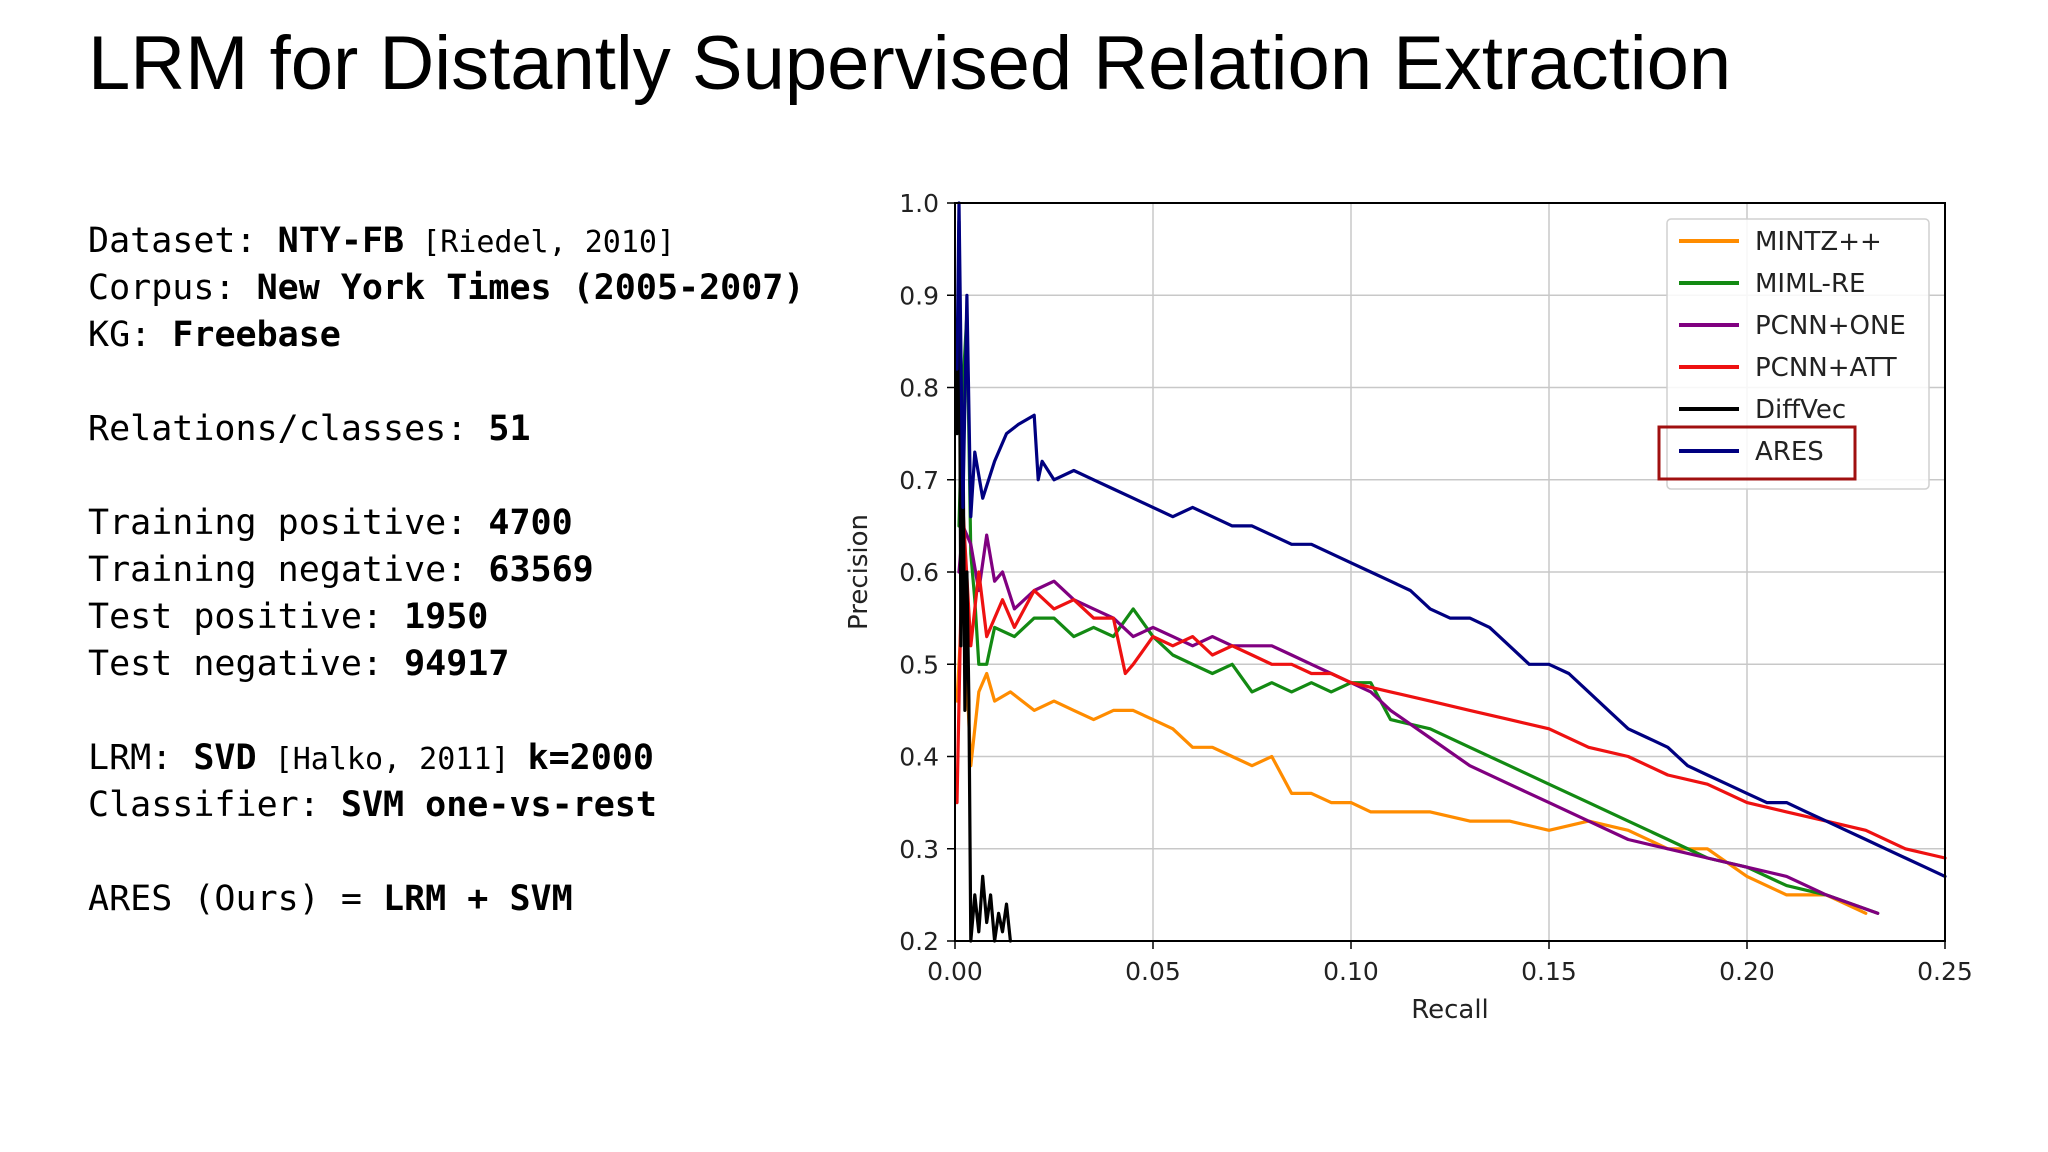 This screenshot has height=1152, width=2048. Describe the element at coordinates (288, 429) in the screenshot. I see `relations-label: Relations/classes:` at that location.